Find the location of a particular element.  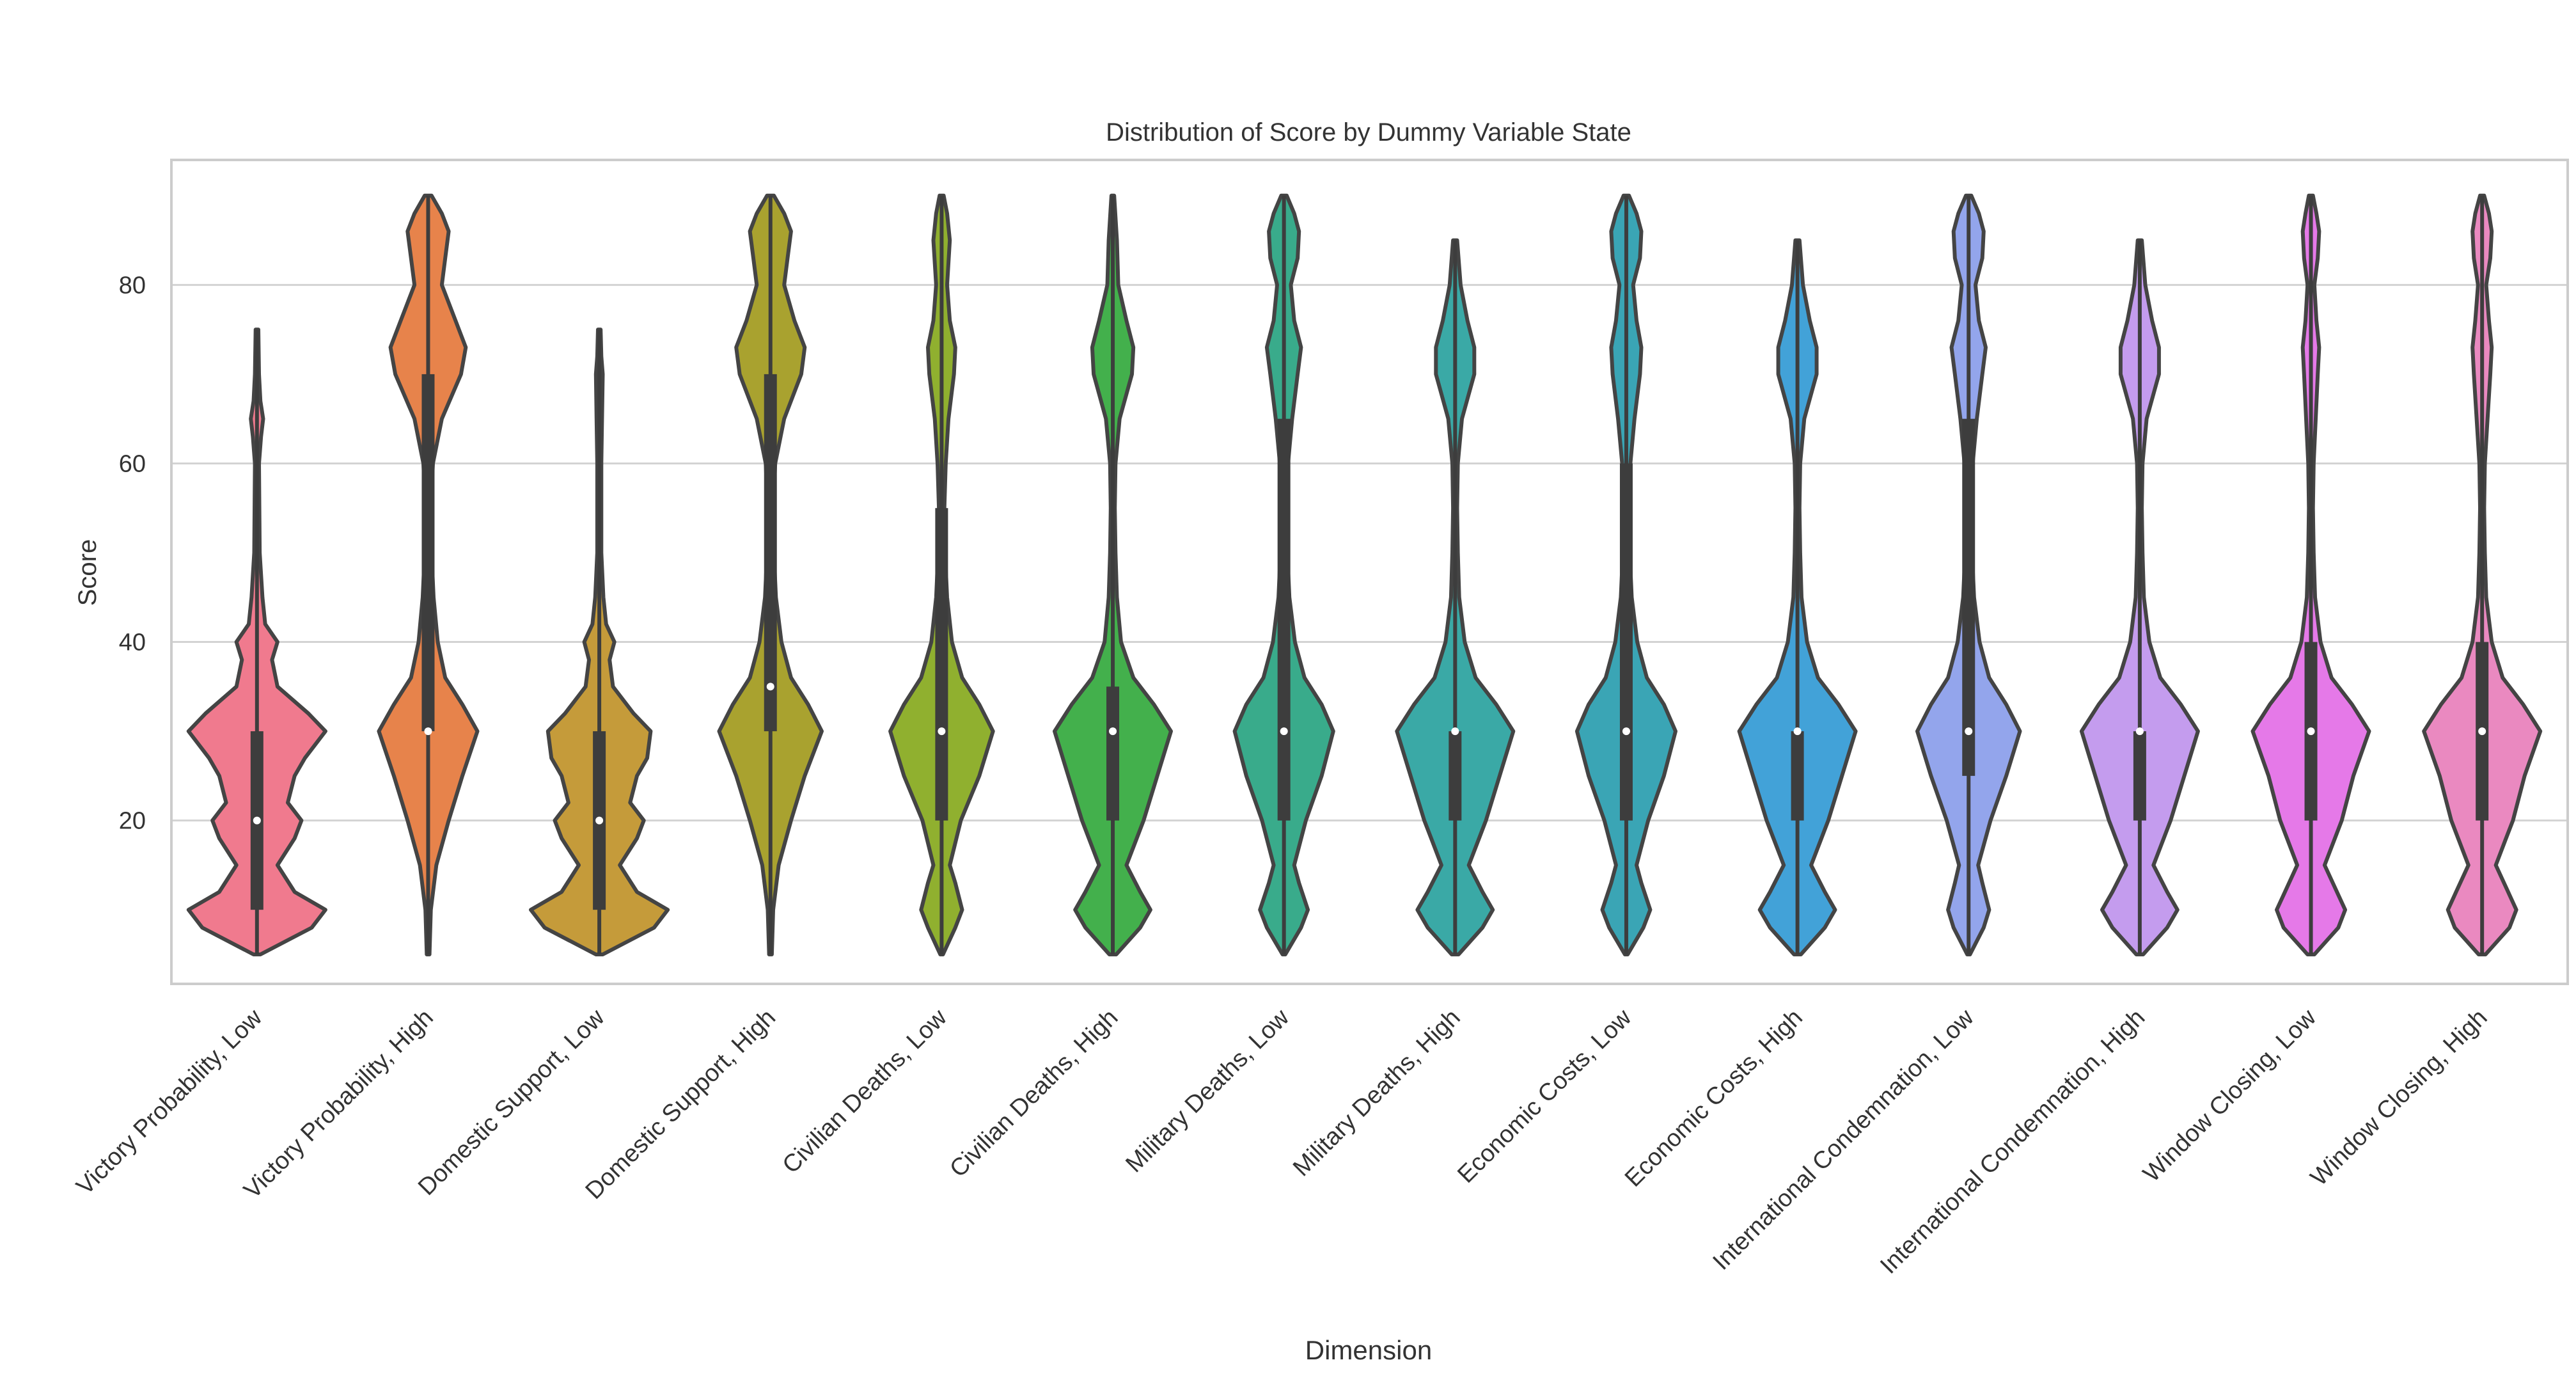

x-axis-label: Dimension is located at coordinates (1368, 1350).